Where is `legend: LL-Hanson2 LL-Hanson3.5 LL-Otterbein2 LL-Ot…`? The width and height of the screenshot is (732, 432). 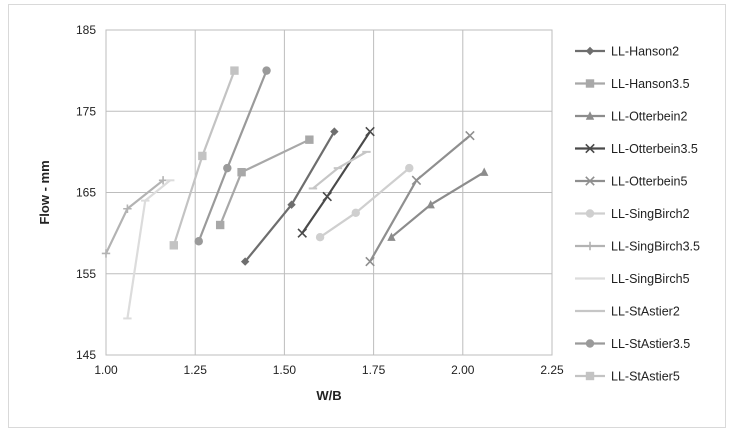
legend: LL-Hanson2 LL-Hanson3.5 LL-Otterbein2 LL-Ot… is located at coordinates (637, 214).